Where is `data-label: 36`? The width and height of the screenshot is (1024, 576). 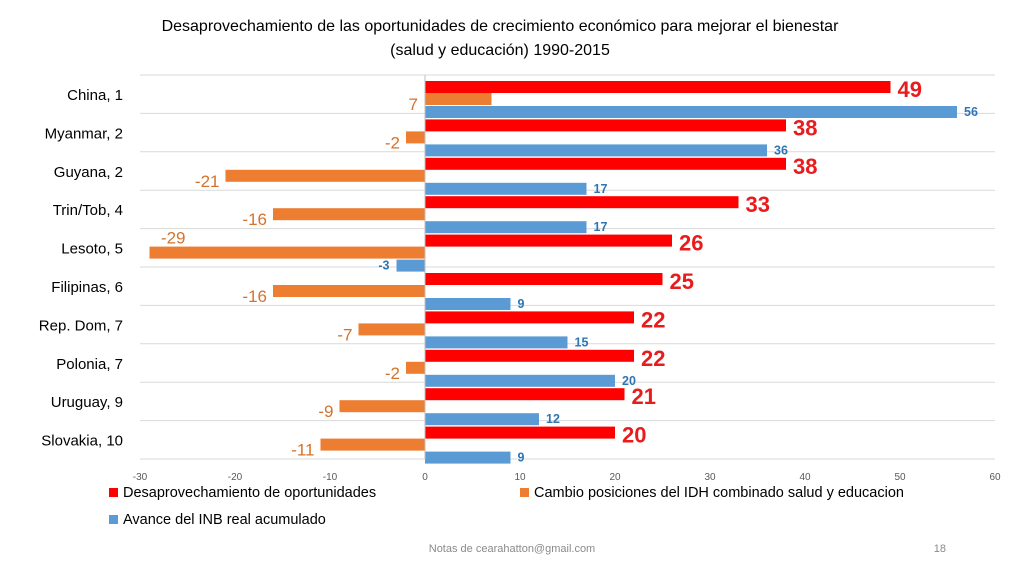 data-label: 36 is located at coordinates (781, 150).